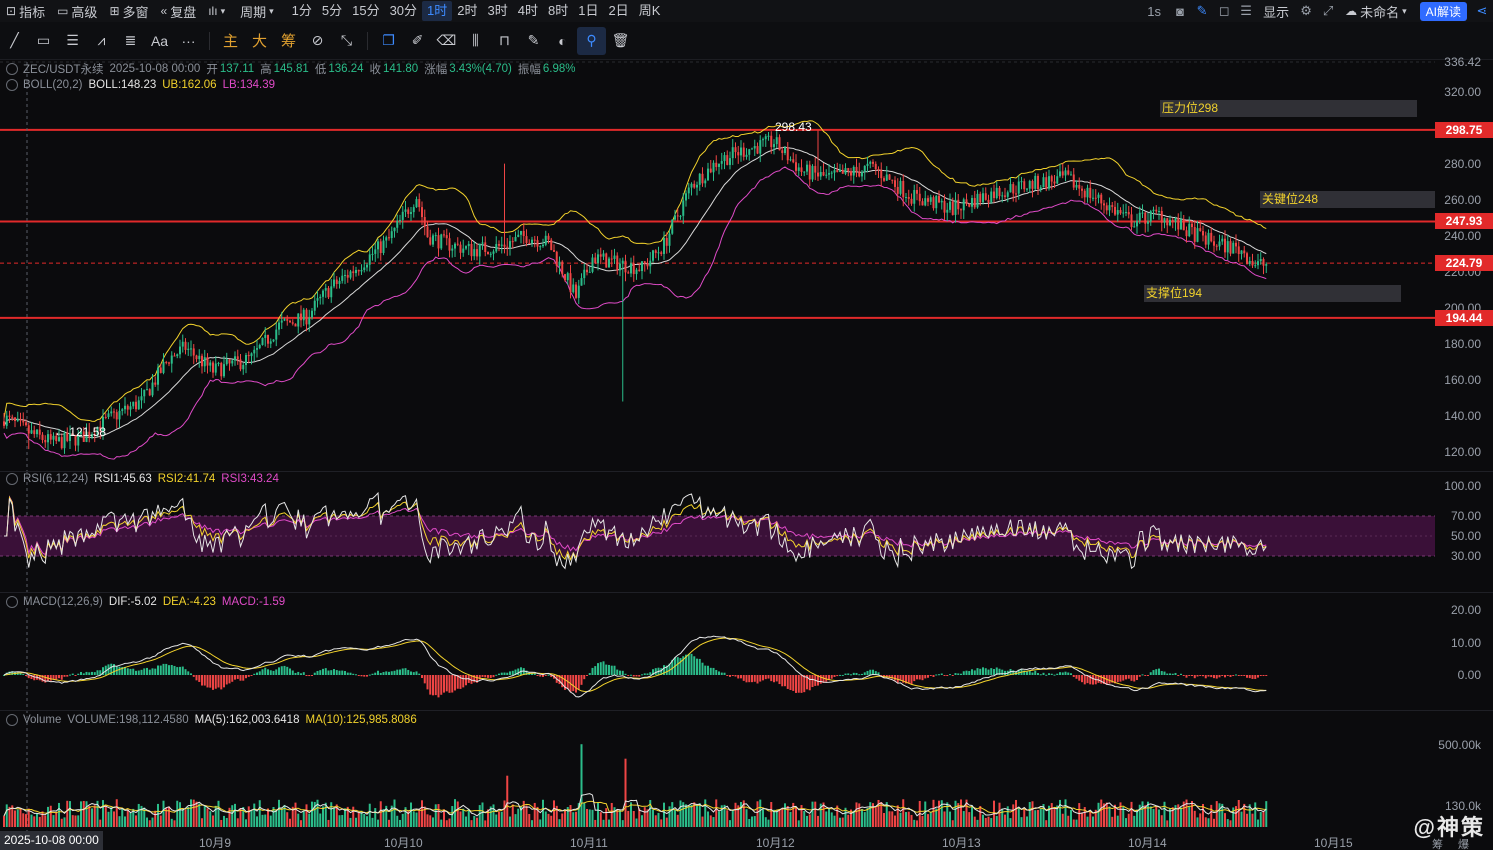 The width and height of the screenshot is (1493, 850). I want to click on interval-8: 8时, so click(558, 10).